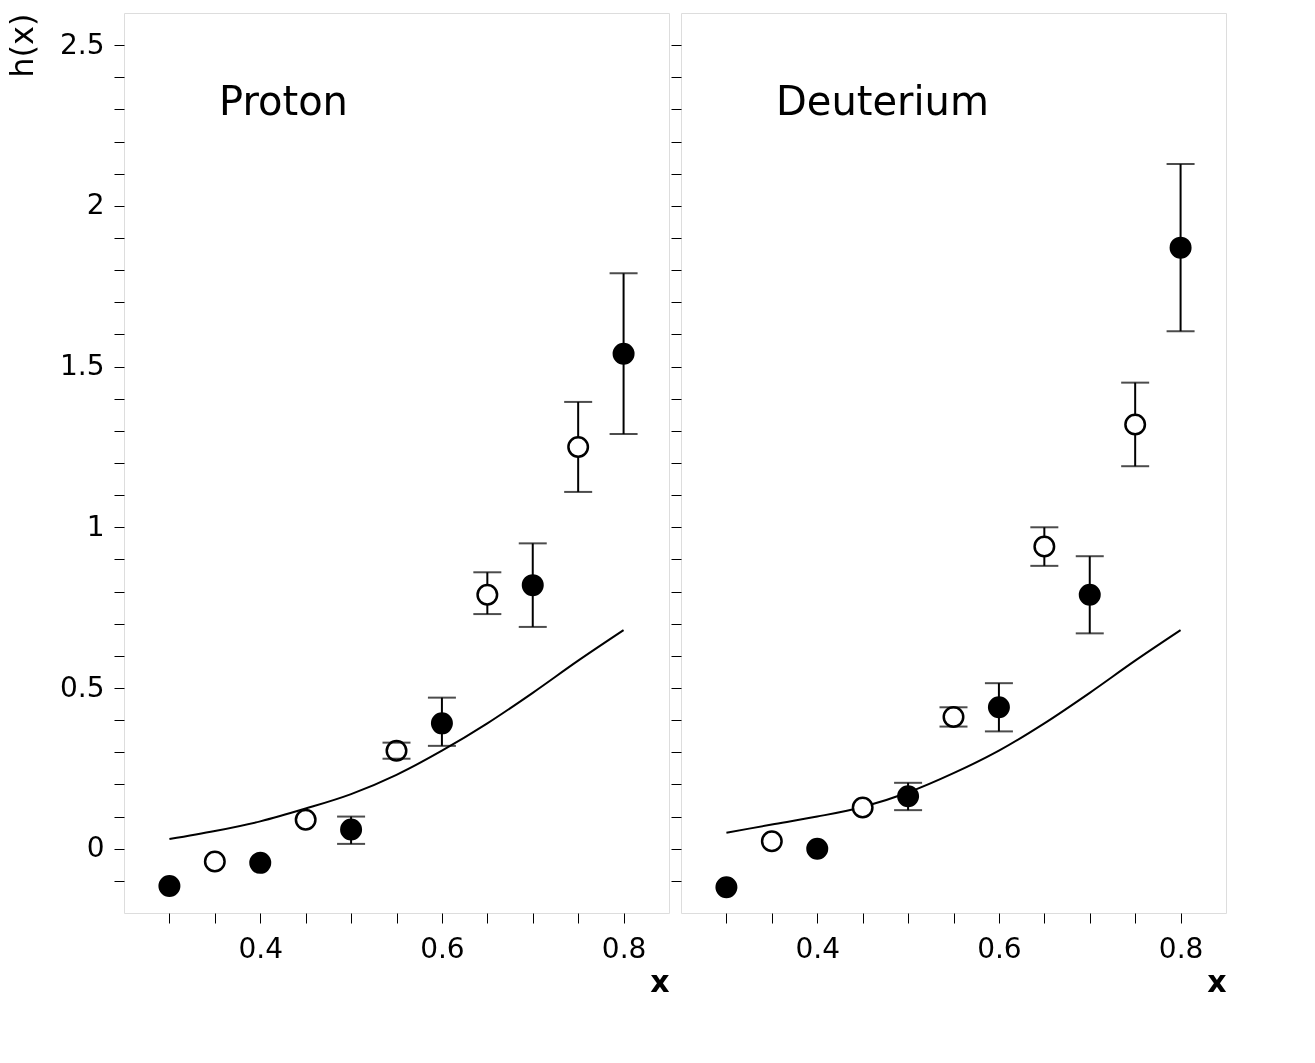 The width and height of the screenshot is (1315, 1063). I want to click on y-tick-label: 0, so click(95, 848).